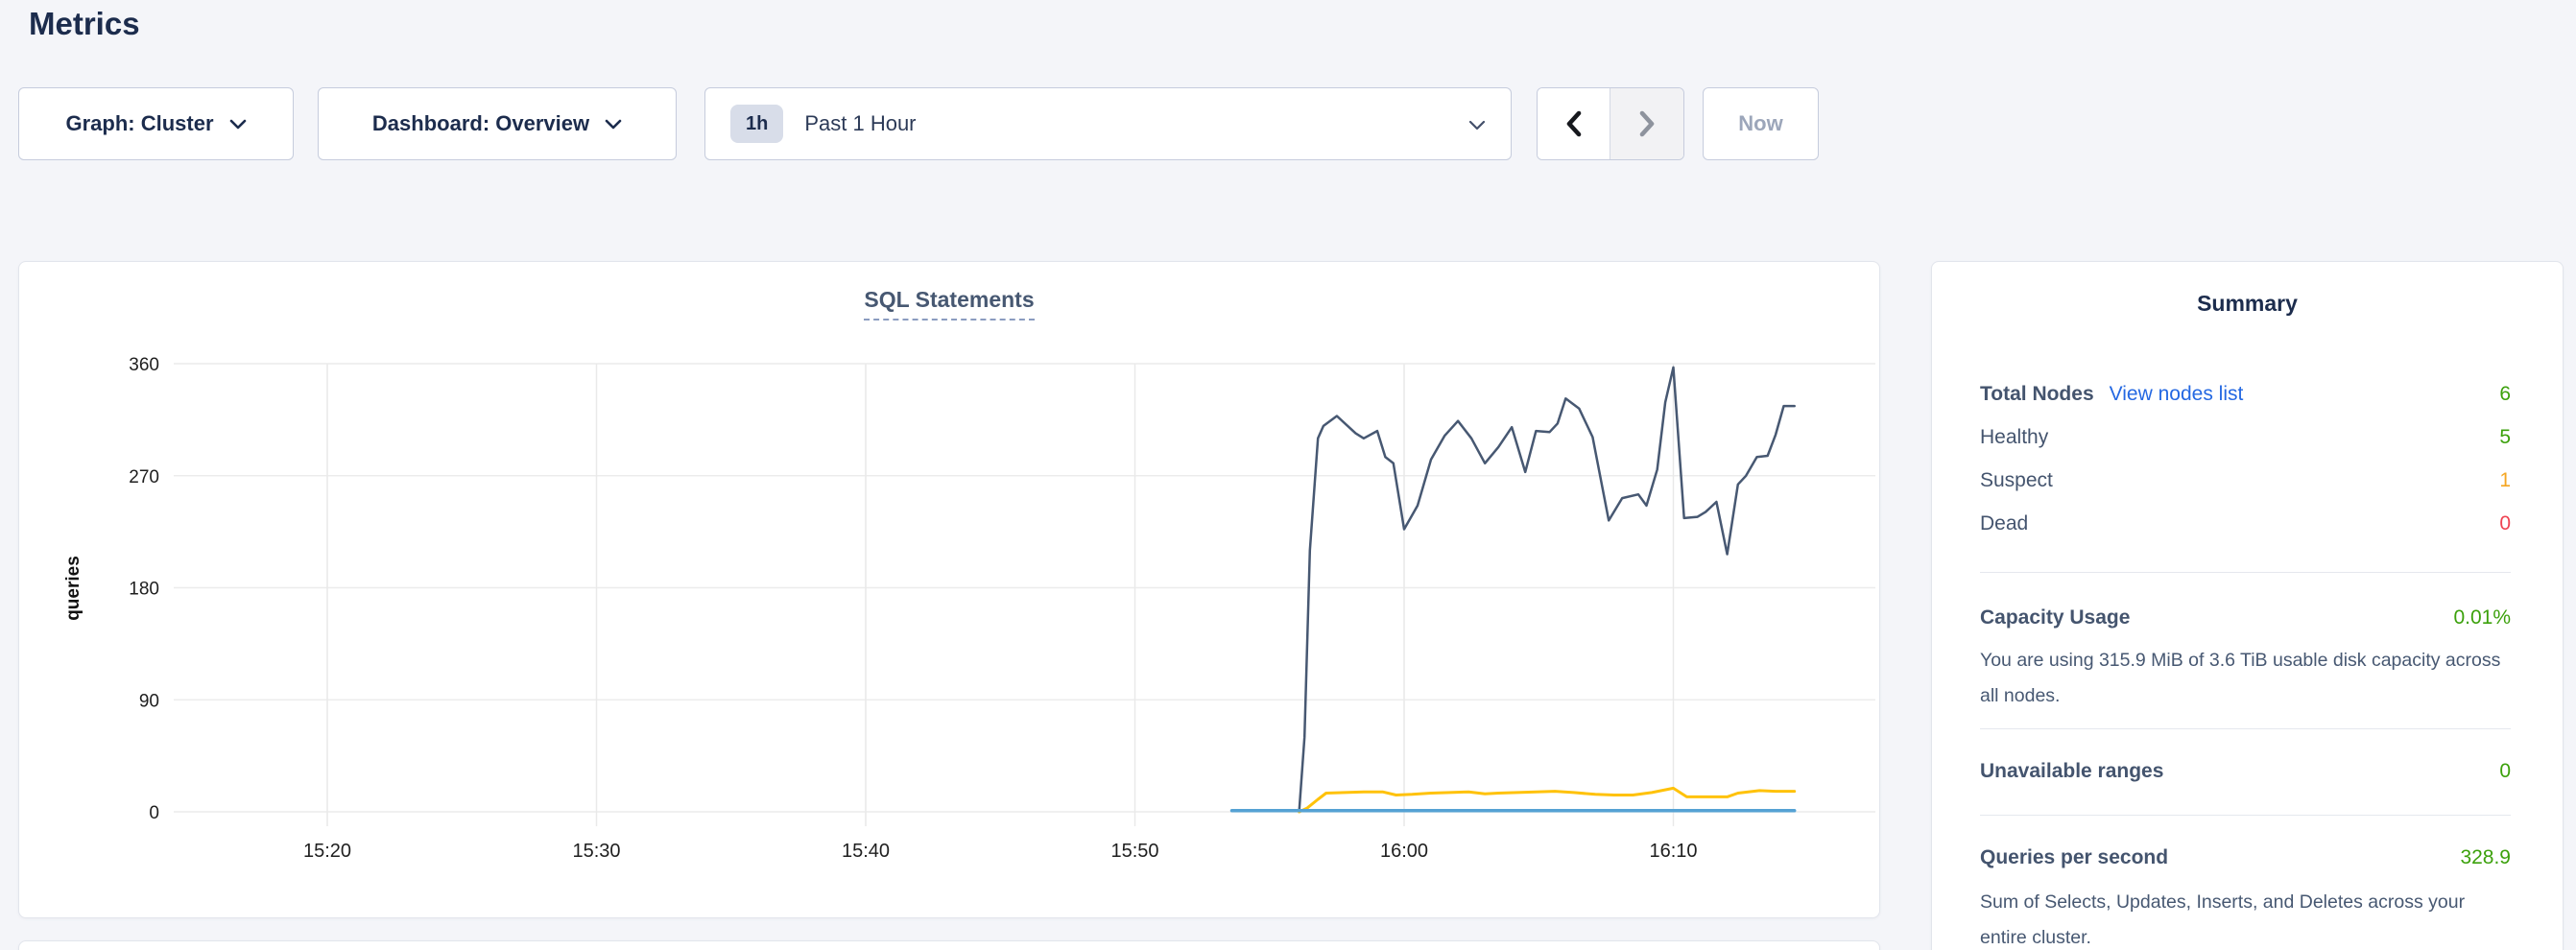  Describe the element at coordinates (2485, 857) in the screenshot. I see `queries-per-second-value: 328.9` at that location.